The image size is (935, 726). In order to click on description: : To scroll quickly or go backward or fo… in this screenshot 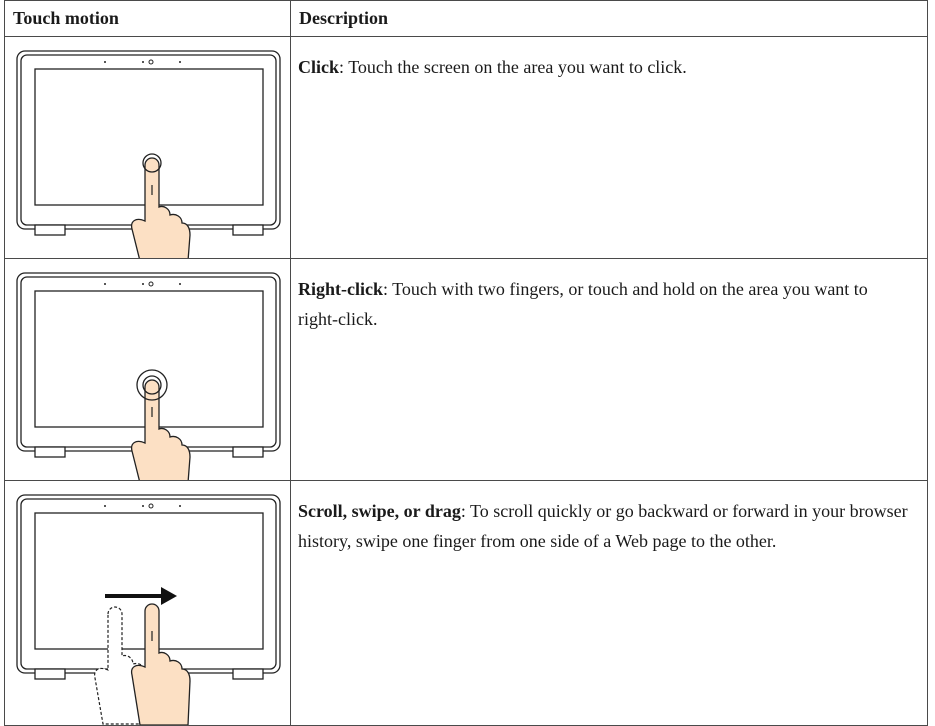, I will do `click(603, 526)`.